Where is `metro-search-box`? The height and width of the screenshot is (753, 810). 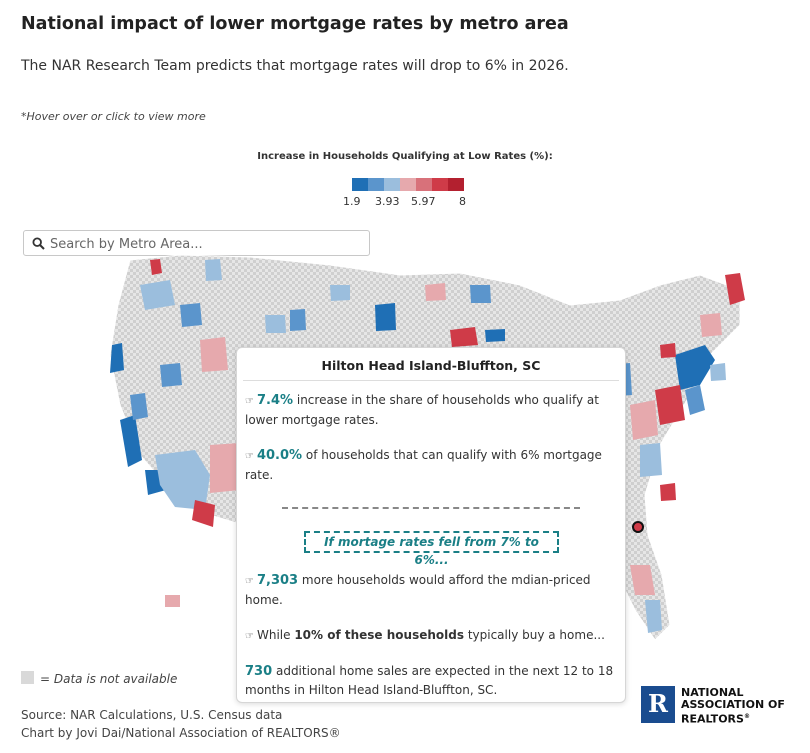 metro-search-box is located at coordinates (196, 243).